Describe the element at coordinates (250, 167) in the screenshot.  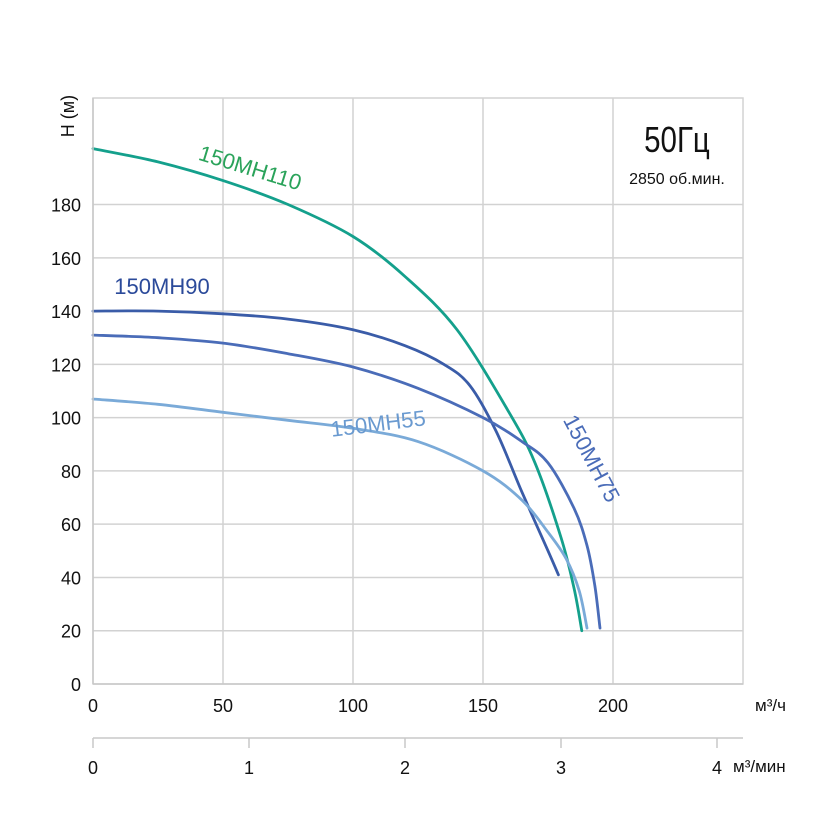
I see `series-label-150MH110: 150MH110` at that location.